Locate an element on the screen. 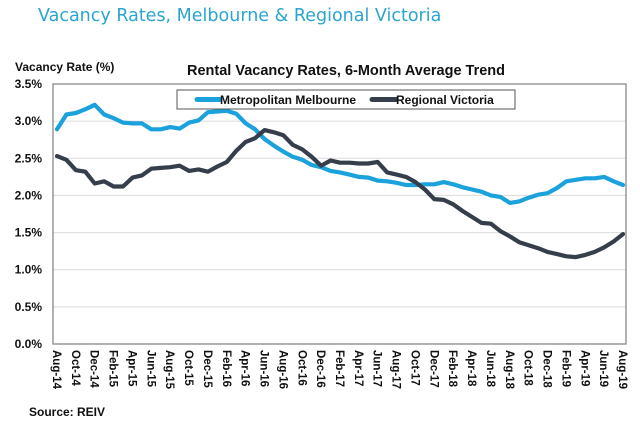 This screenshot has width=640, height=432. y-tick-label: 1.5% is located at coordinates (29, 233).